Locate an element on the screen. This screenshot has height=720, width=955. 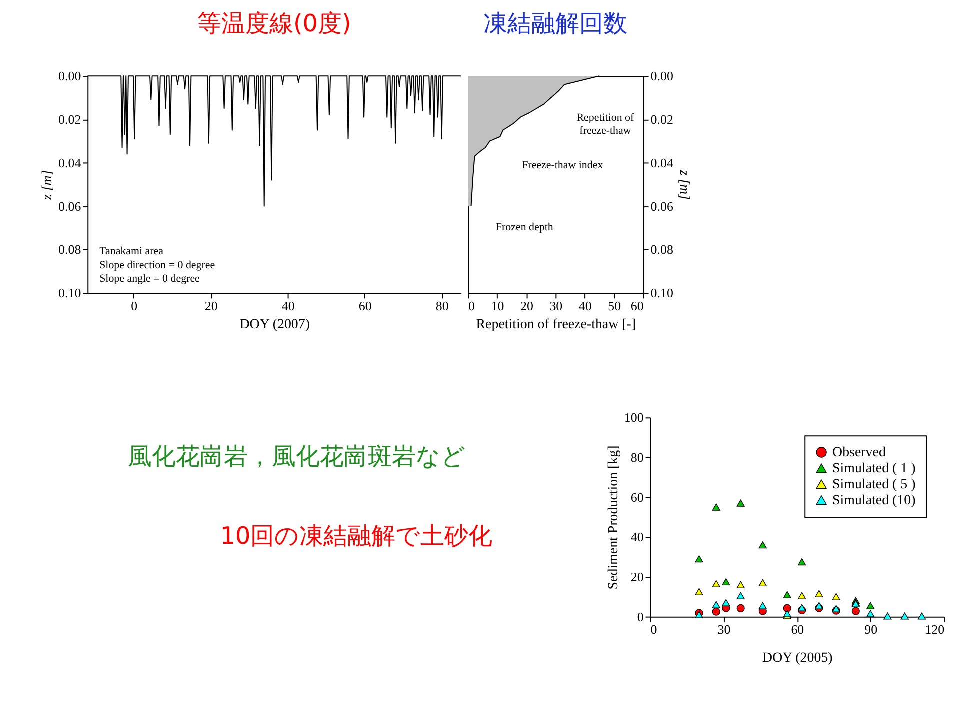
x-axis-title: DOY (2007) is located at coordinates (275, 325).